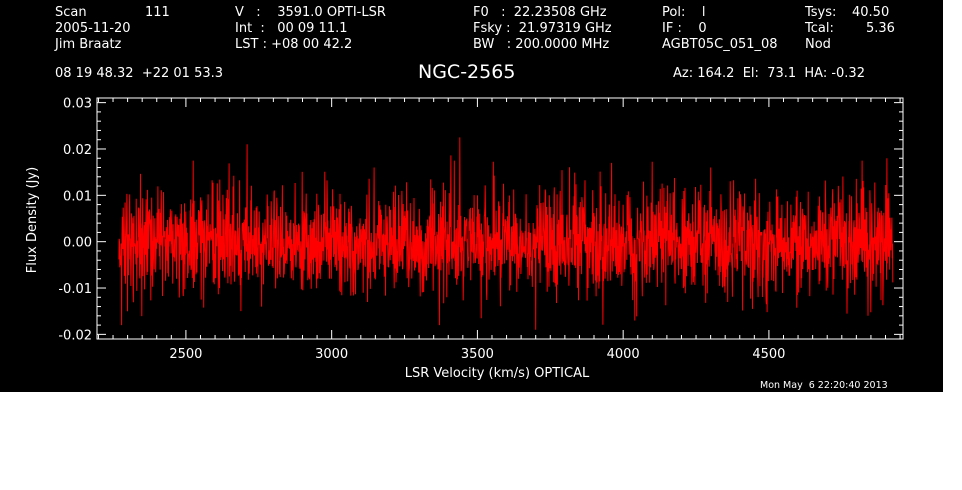 Image resolution: width=962 pixels, height=490 pixels. What do you see at coordinates (185, 354) in the screenshot?
I see `x-tick-label: 2500` at bounding box center [185, 354].